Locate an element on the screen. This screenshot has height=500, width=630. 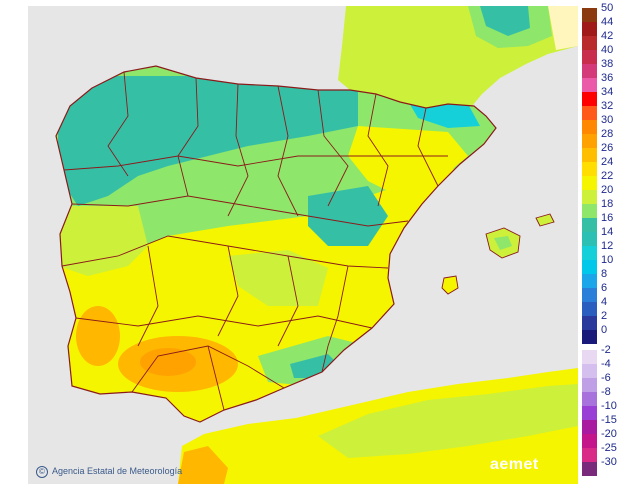
mallorca-inner is located at coordinates (503, 243).